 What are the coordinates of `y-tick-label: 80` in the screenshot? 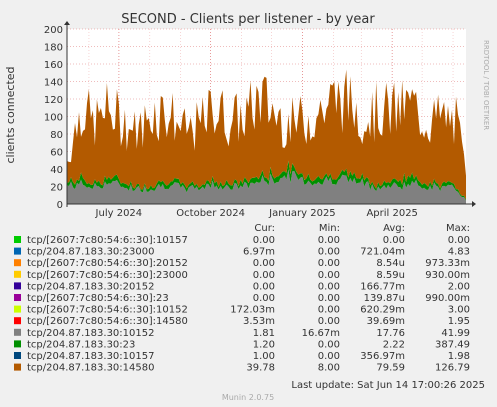 It's located at (56, 135).